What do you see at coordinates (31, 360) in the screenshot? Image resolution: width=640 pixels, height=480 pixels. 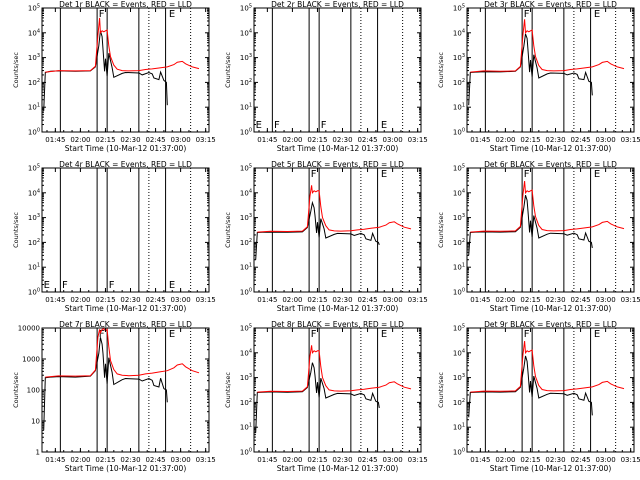 I see `y-tick-label: 1000` at bounding box center [31, 360].